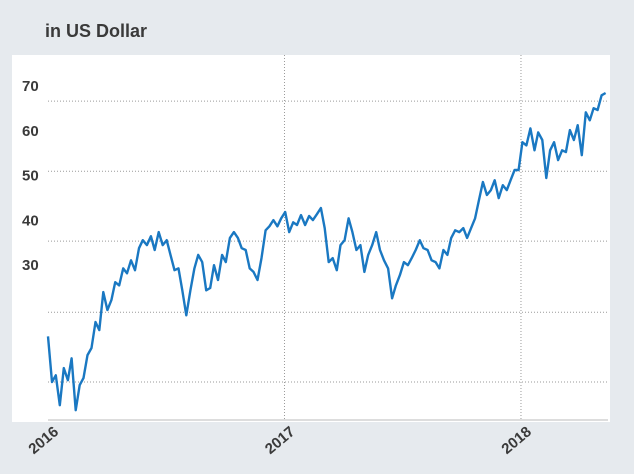 The height and width of the screenshot is (474, 634). Describe the element at coordinates (30, 220) in the screenshot. I see `y-tick-label: 40` at that location.